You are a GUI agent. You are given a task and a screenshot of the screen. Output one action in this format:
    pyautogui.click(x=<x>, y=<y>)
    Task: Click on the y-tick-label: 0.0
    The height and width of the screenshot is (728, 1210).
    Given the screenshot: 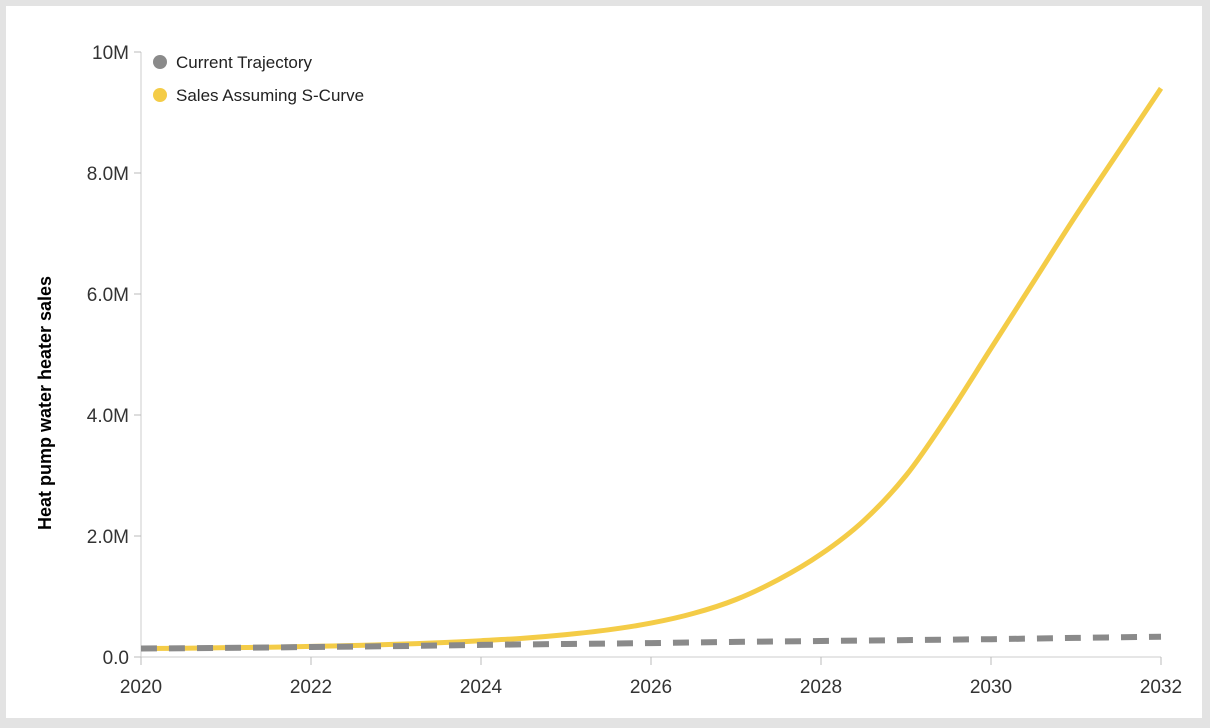 What is the action you would take?
    pyautogui.click(x=116, y=658)
    